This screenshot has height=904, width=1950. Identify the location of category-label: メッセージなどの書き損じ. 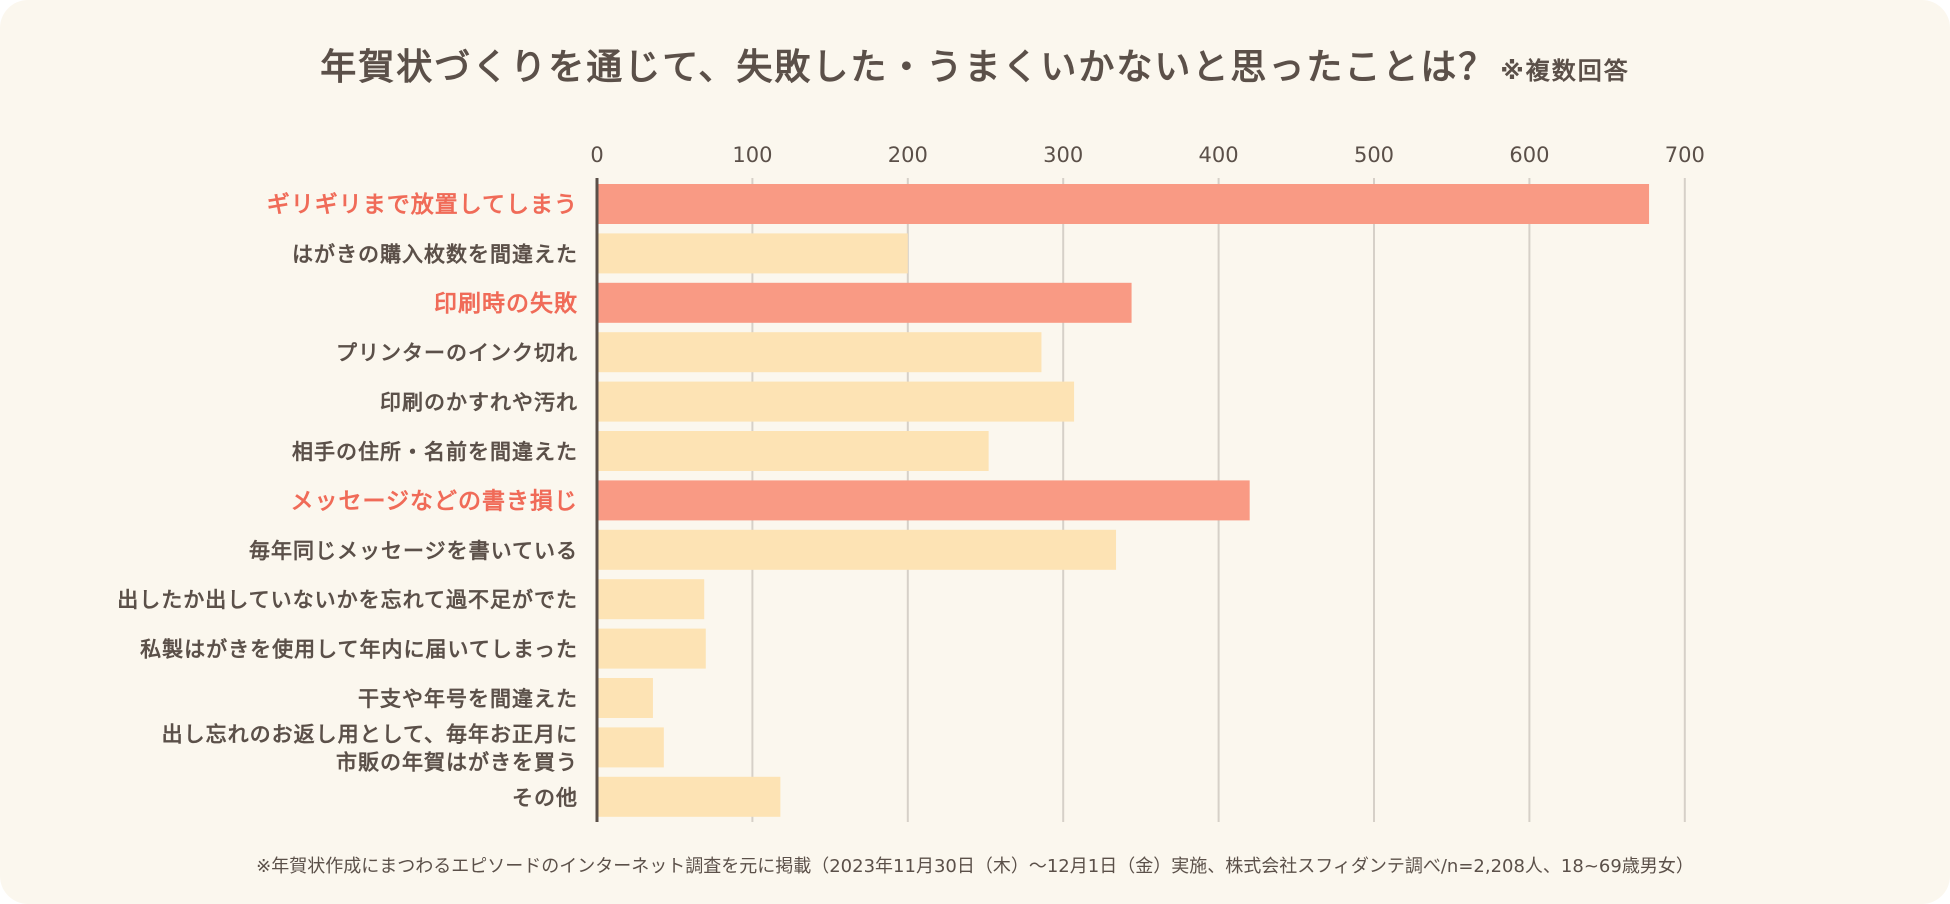
(434, 500).